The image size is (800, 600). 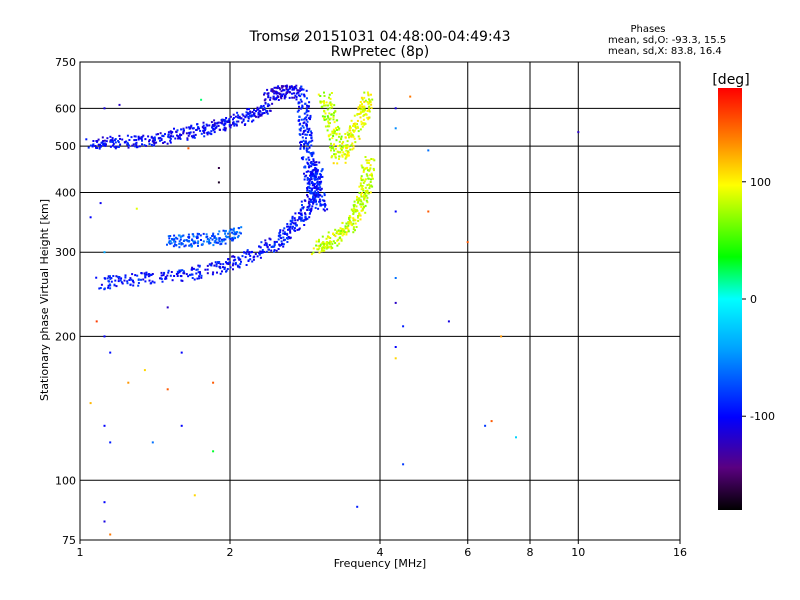 I want to click on colorbar-tick-label: -100, so click(x=762, y=416).